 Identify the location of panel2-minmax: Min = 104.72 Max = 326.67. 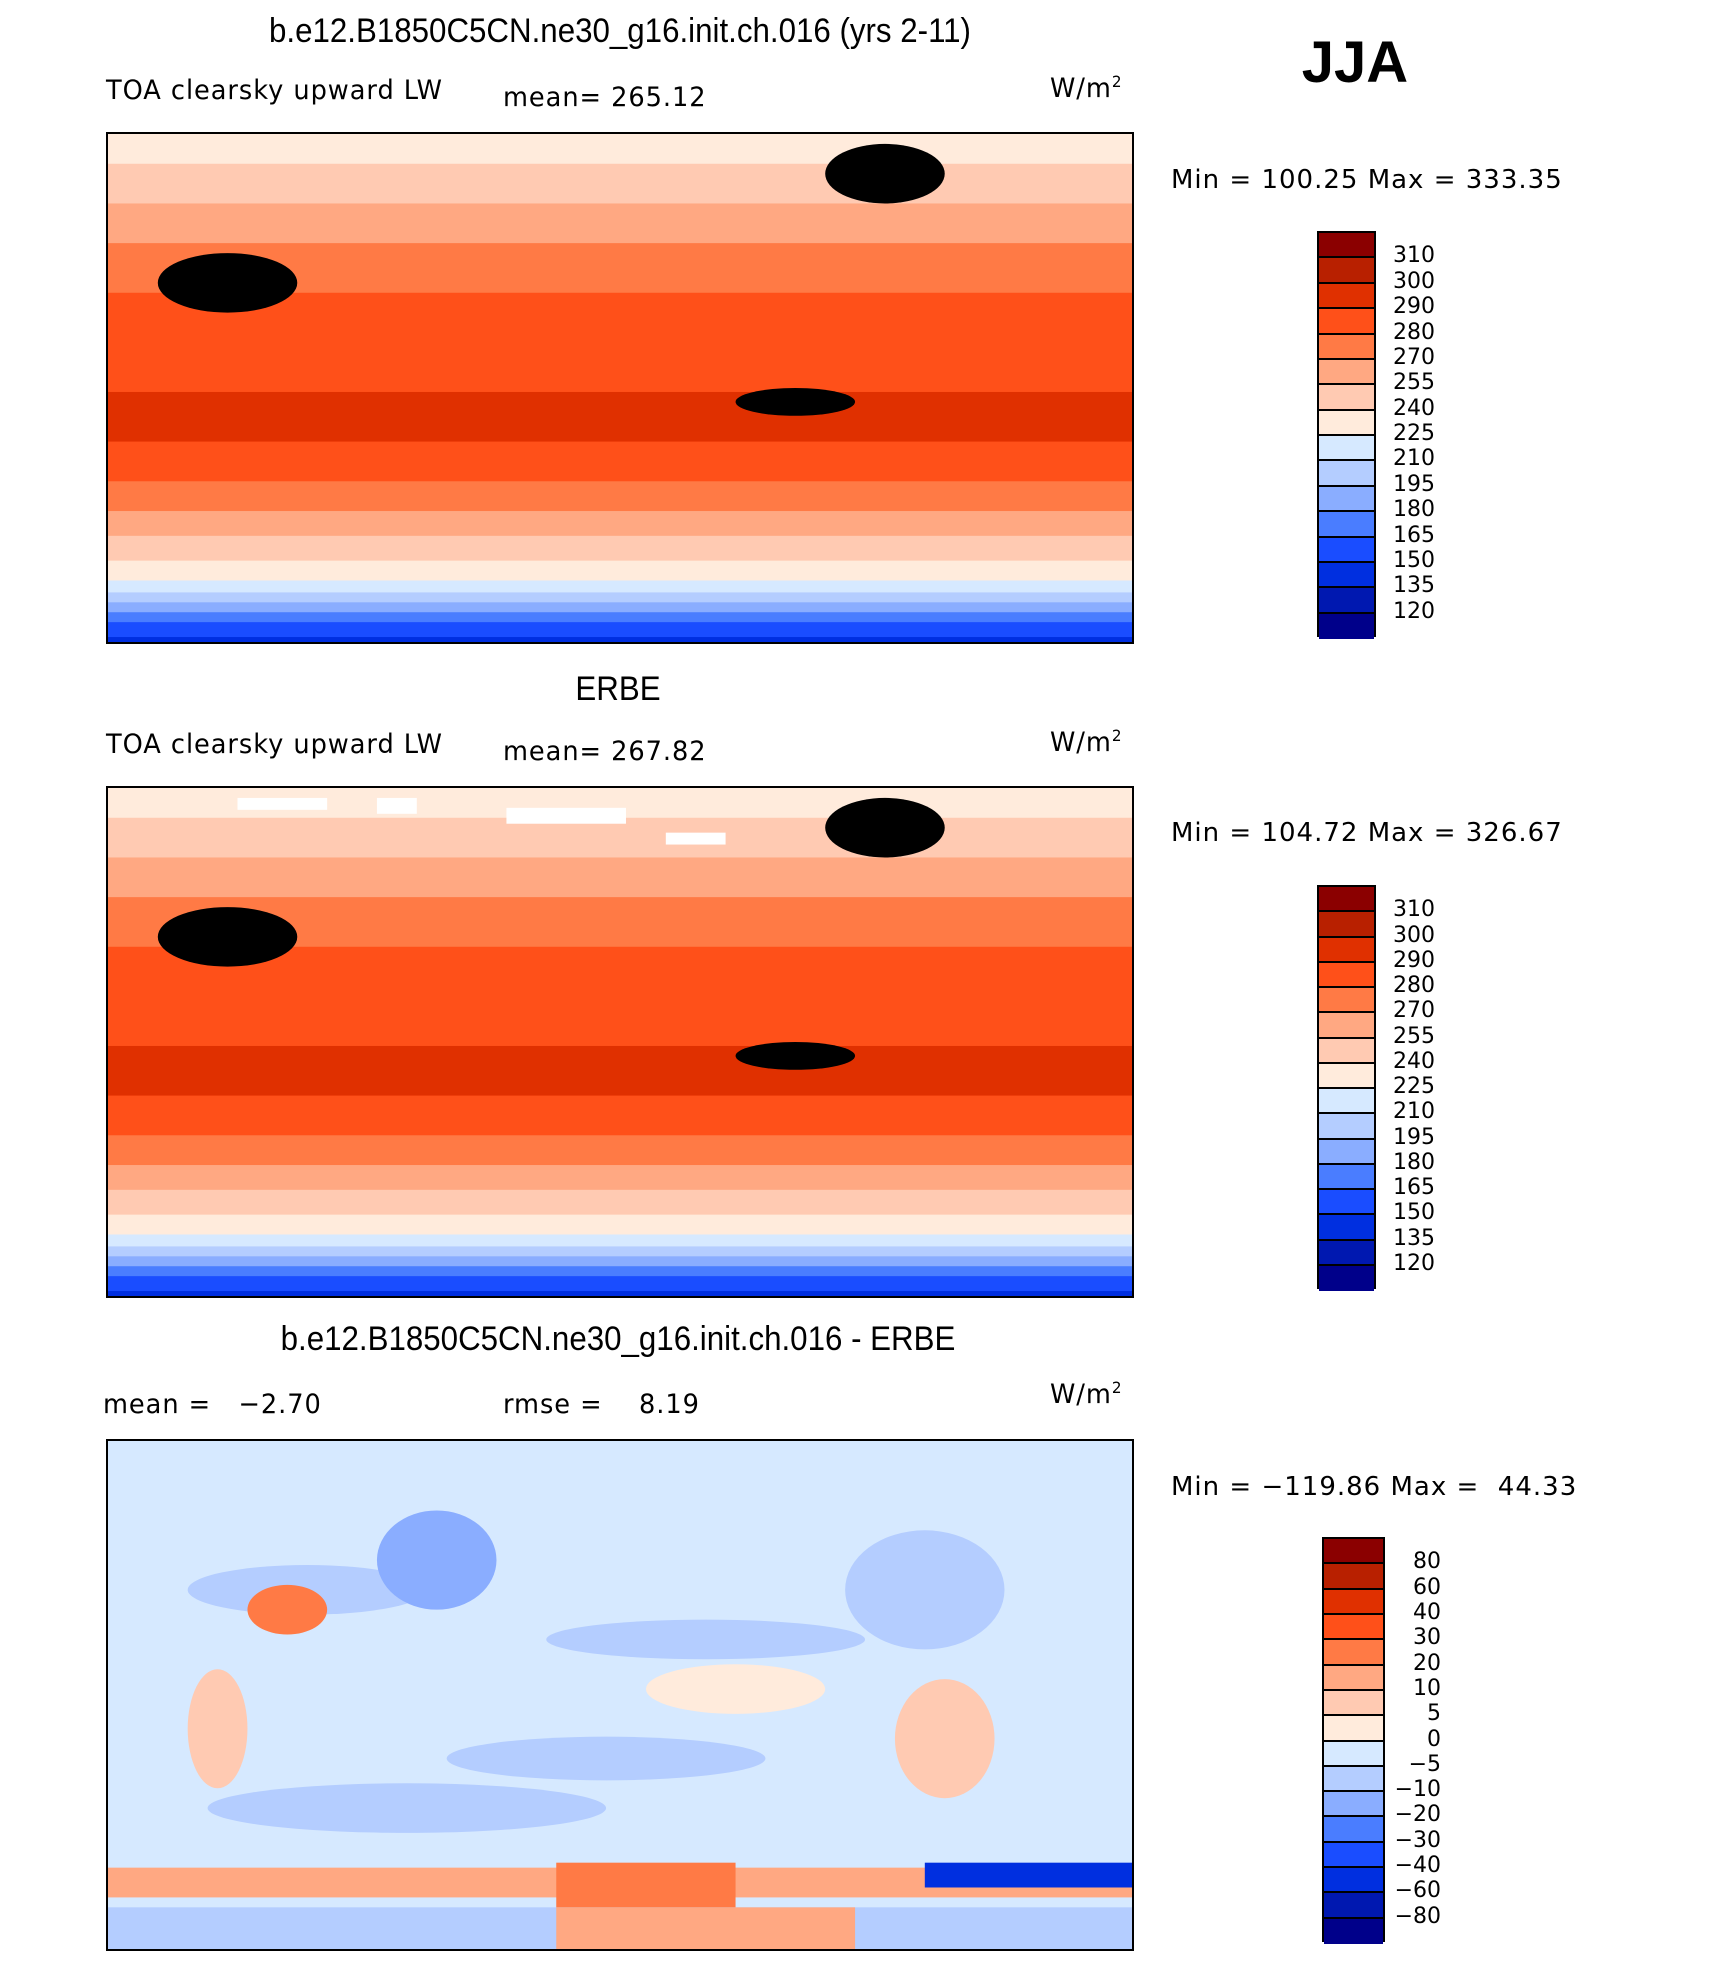
(1367, 833).